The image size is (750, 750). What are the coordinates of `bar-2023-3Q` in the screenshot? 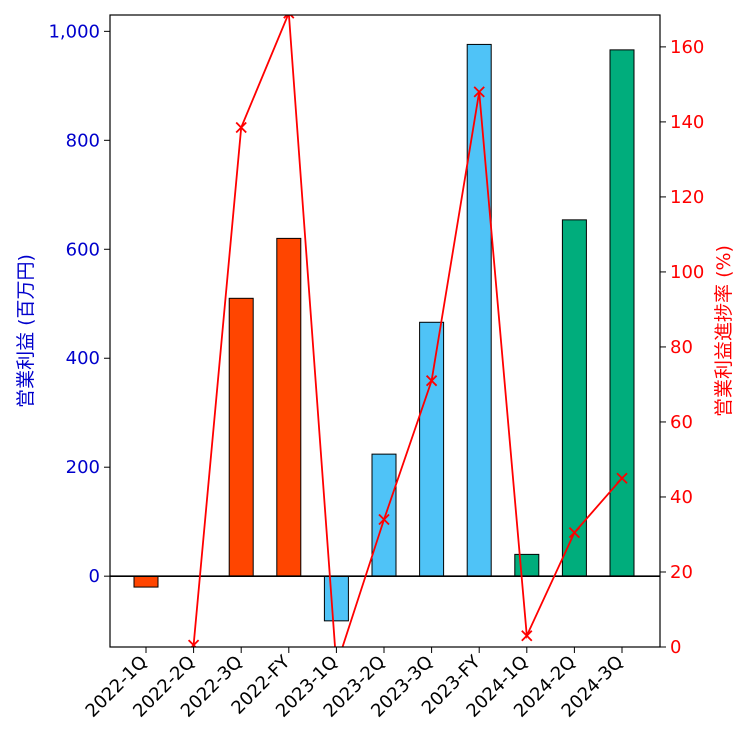 It's located at (432, 449).